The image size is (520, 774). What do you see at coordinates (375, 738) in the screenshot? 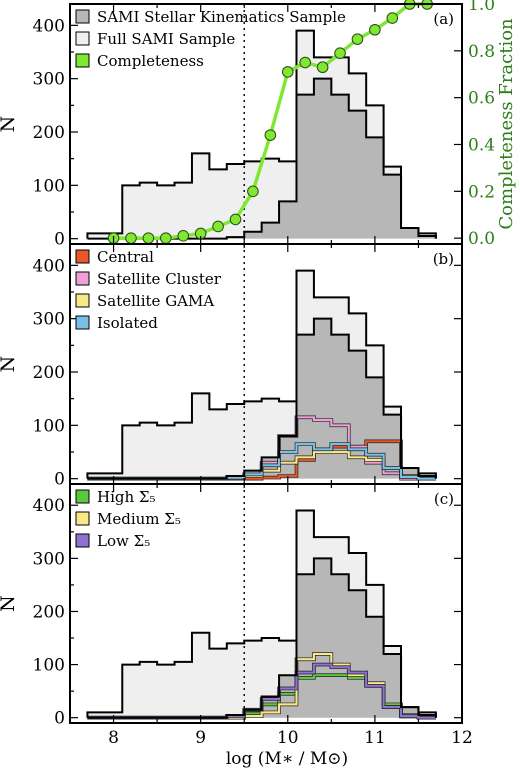
I see `x-tick-label: 11` at bounding box center [375, 738].